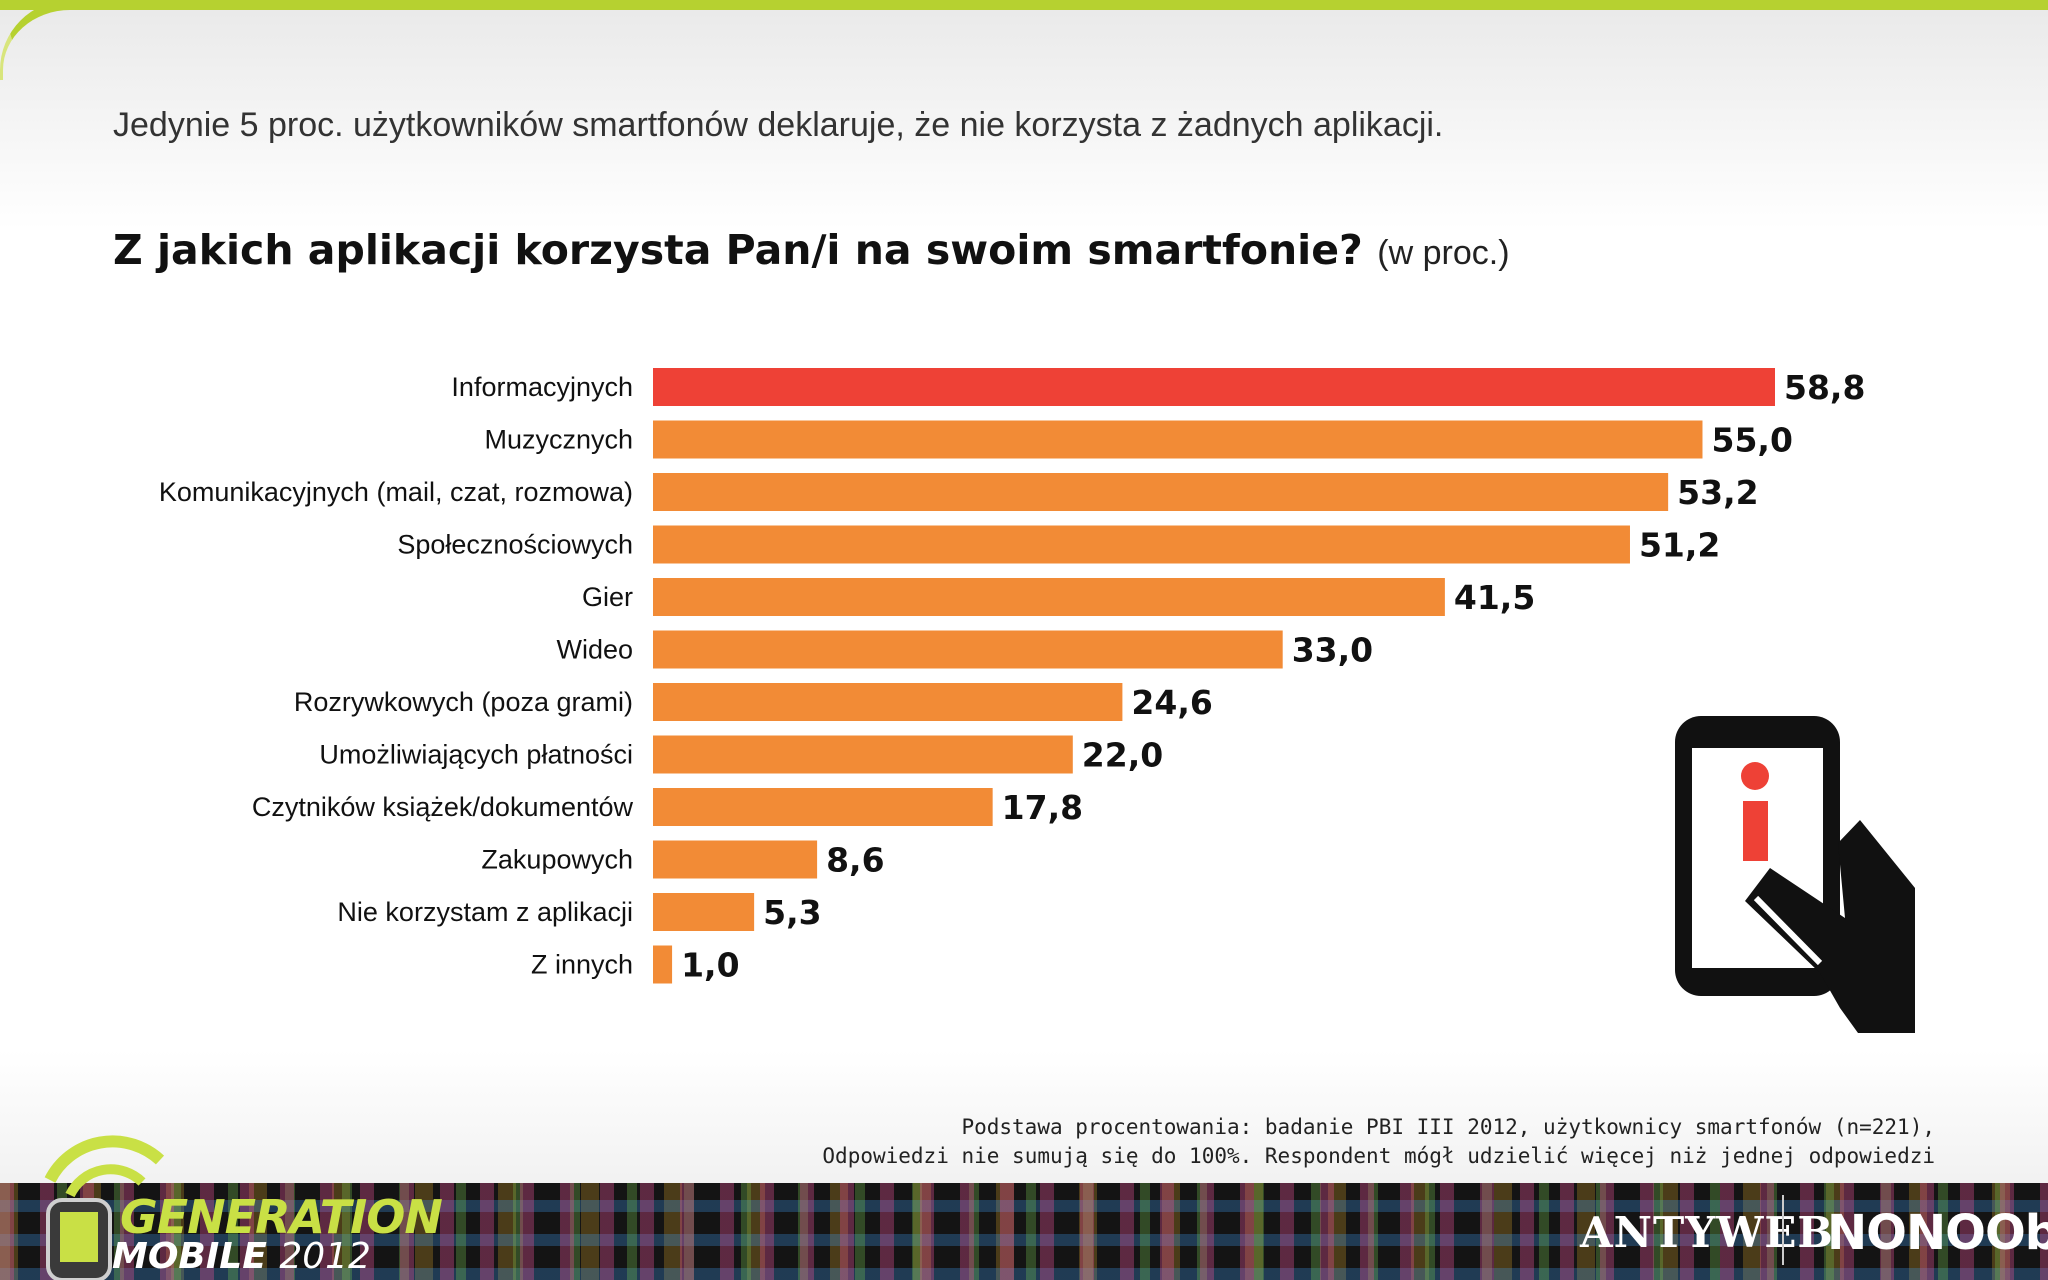 This screenshot has height=1280, width=2048. What do you see at coordinates (1494, 597) in the screenshot?
I see `value-label: 41,5` at bounding box center [1494, 597].